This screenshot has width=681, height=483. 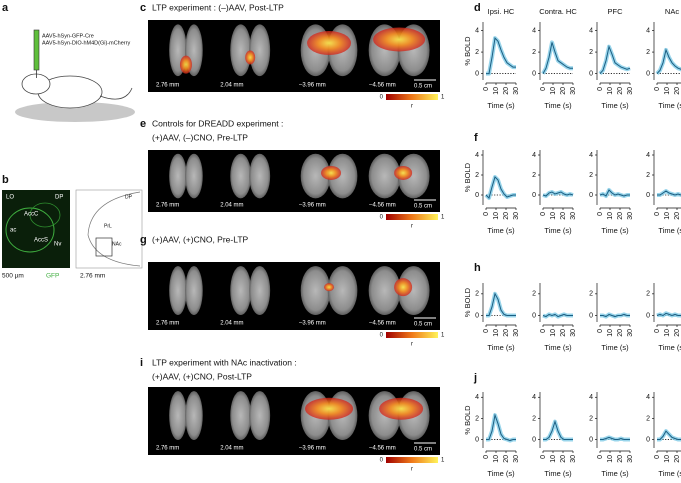 I want to click on atlas-label: DP, so click(x=129, y=197).